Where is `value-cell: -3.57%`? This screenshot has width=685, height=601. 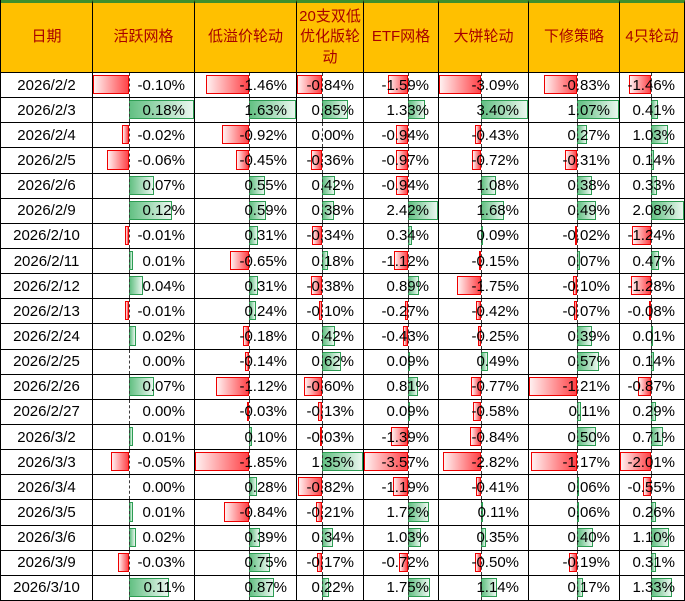
value-cell: -3.57% is located at coordinates (401, 463).